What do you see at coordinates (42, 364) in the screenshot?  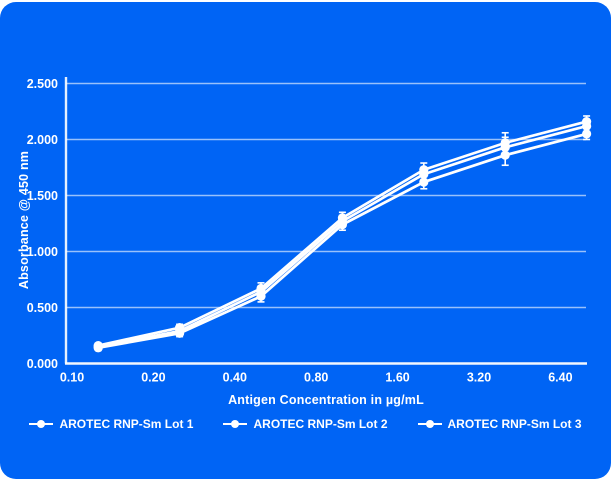 I see `y-tick-label: 0.000` at bounding box center [42, 364].